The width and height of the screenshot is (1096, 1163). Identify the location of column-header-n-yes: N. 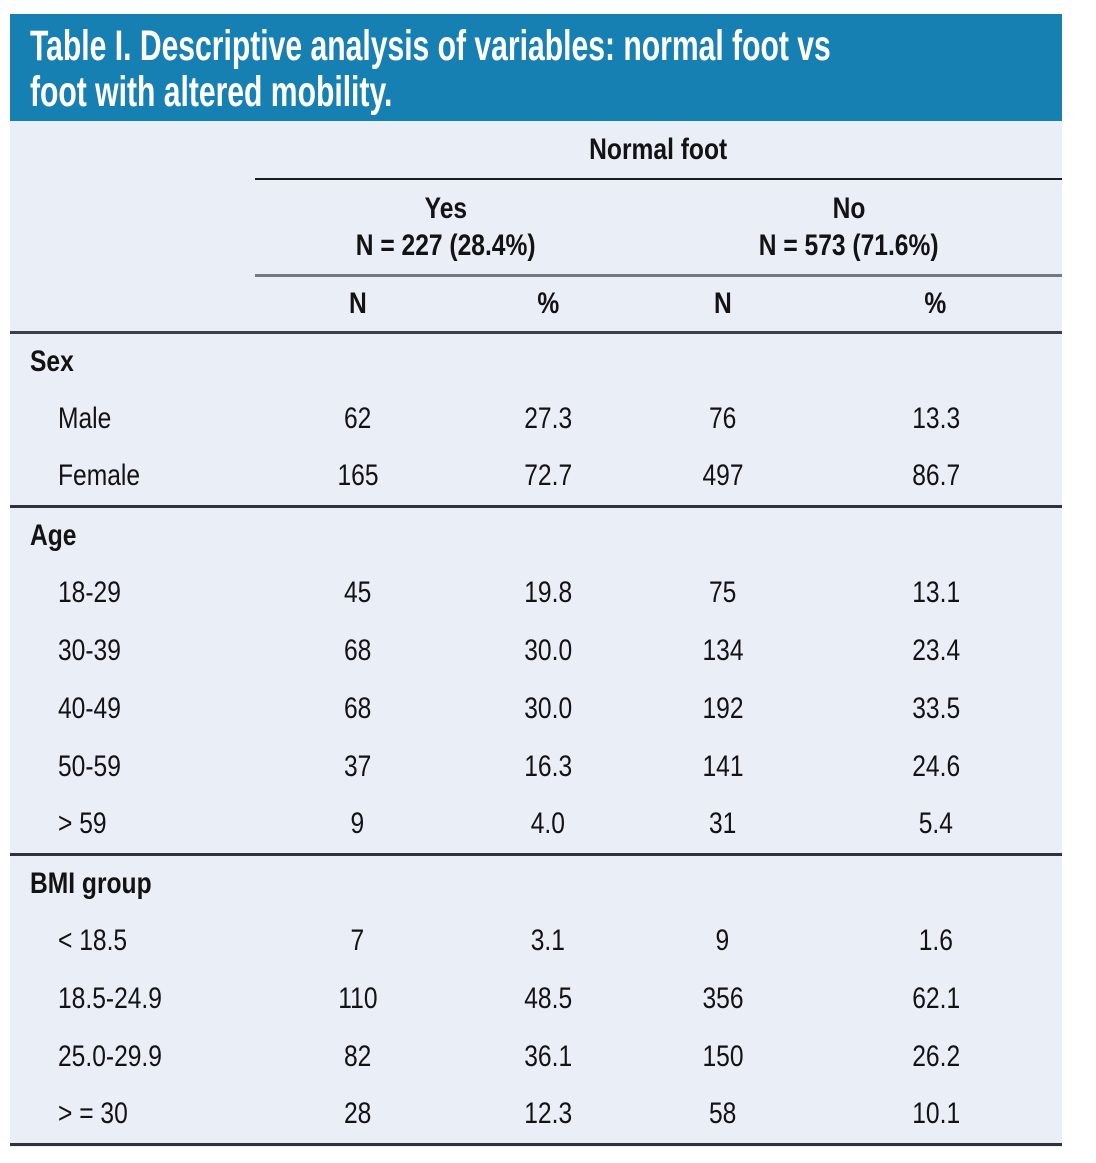
(357, 303).